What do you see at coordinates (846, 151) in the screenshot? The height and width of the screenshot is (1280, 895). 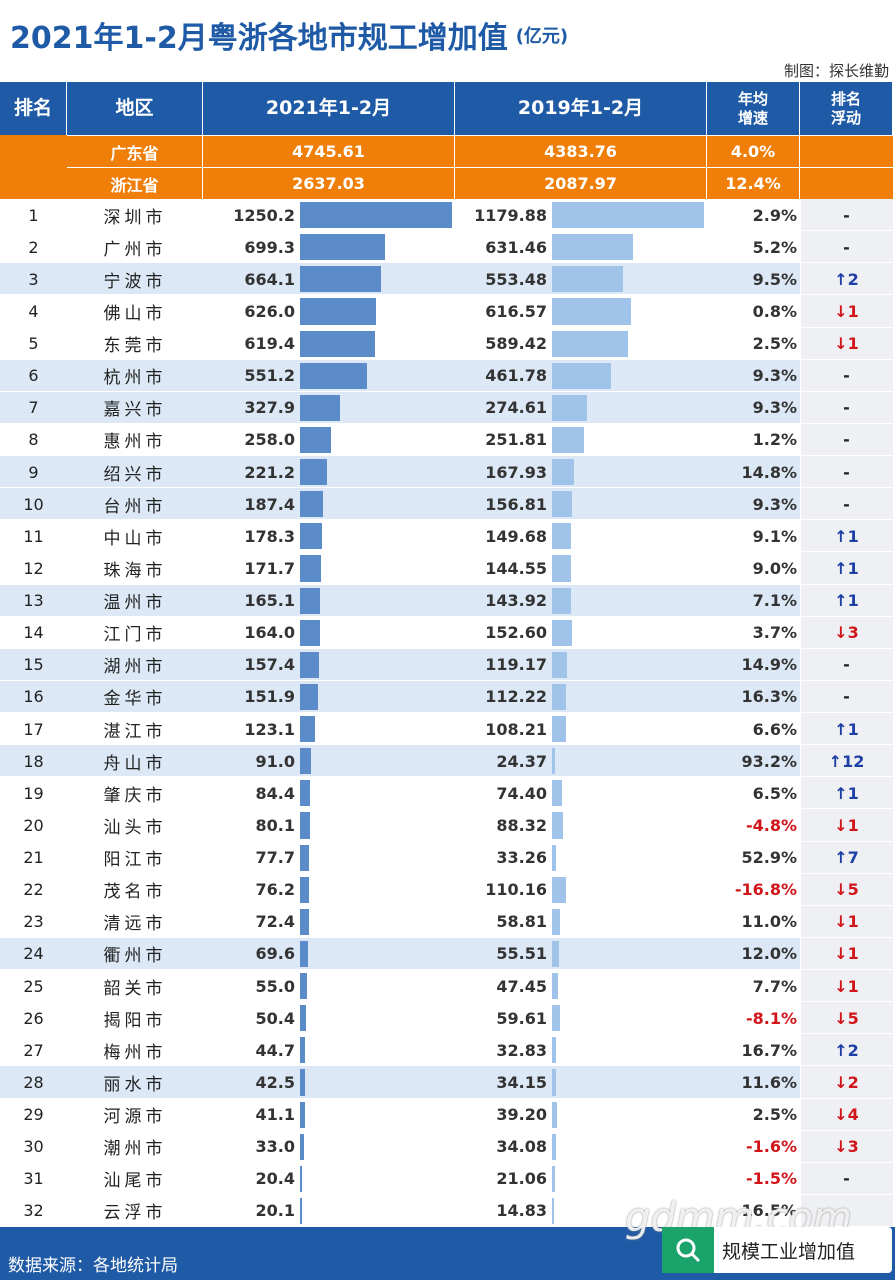 I see `summary-cell` at bounding box center [846, 151].